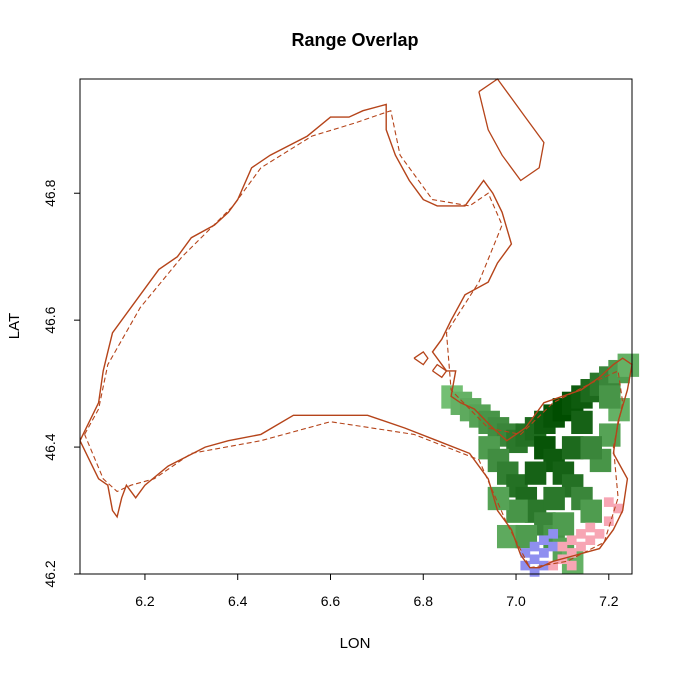 This screenshot has width=673, height=673. What do you see at coordinates (354, 40) in the screenshot?
I see `chart-title: Range Overlap` at bounding box center [354, 40].